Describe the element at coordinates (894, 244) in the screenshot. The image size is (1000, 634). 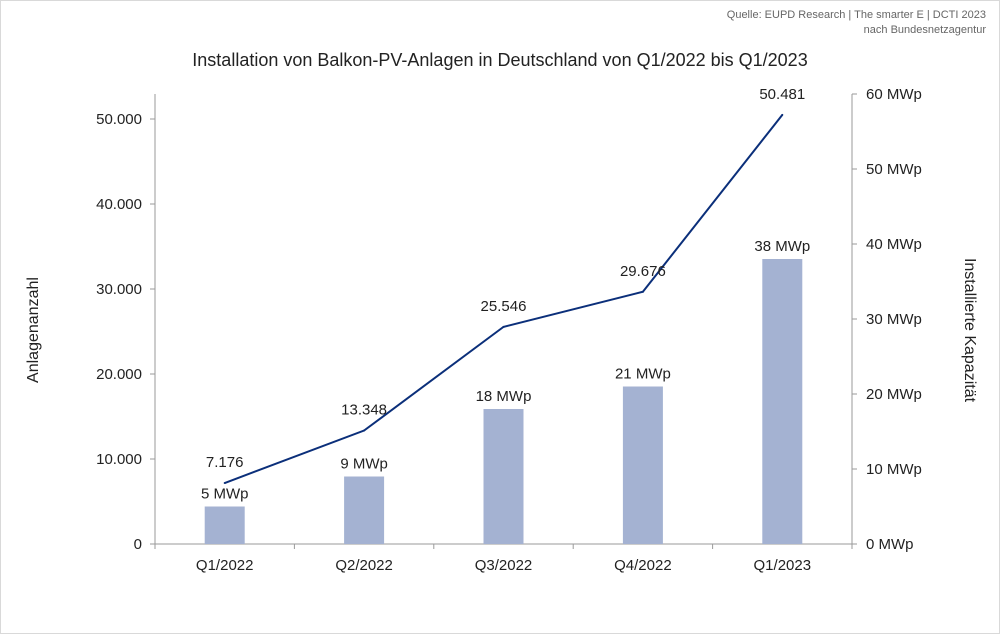
I see `right-tick-label: 40 MWp` at that location.